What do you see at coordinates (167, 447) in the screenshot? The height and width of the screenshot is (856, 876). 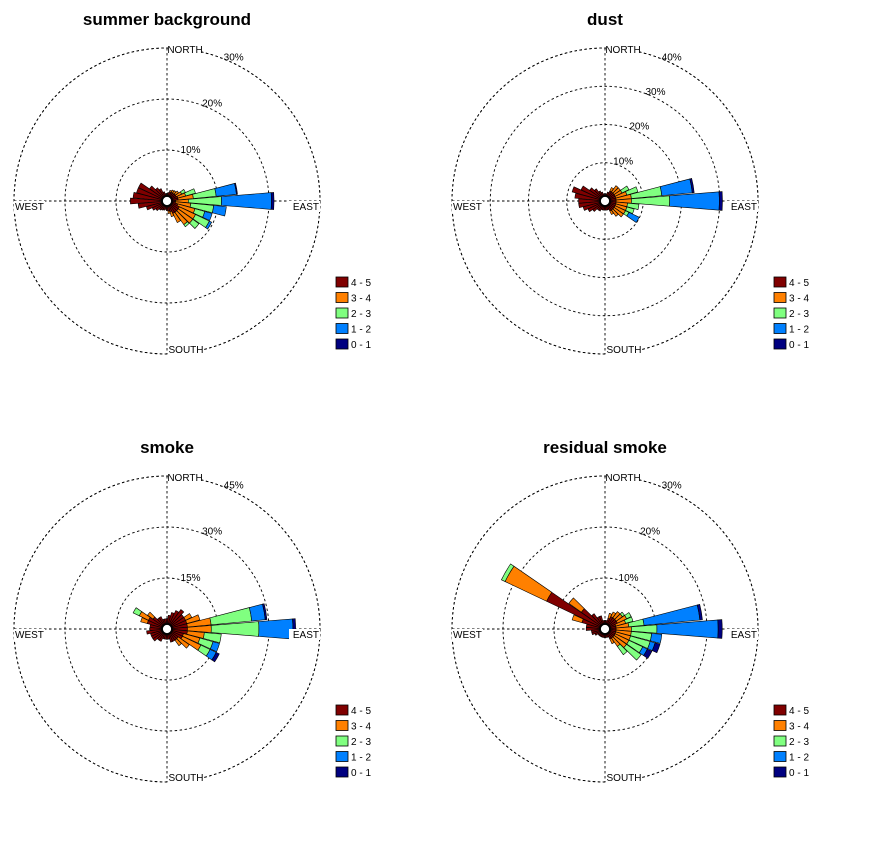 I see `chart-title: smoke` at bounding box center [167, 447].